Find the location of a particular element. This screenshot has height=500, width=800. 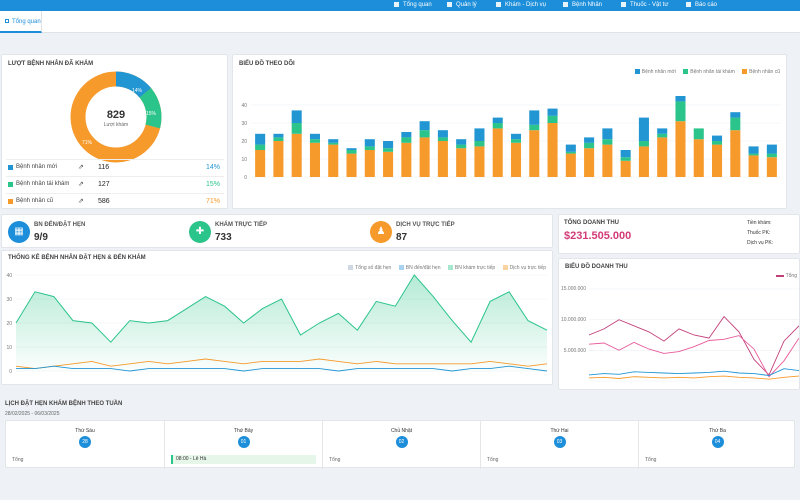

row-percent: 14% is located at coordinates (212, 167).